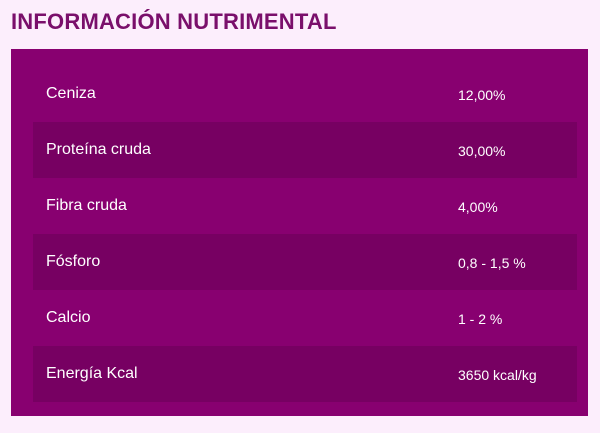 The image size is (600, 433). What do you see at coordinates (305, 262) in the screenshot?
I see `table-row: Fósforo 0,8 - 1,5 %` at bounding box center [305, 262].